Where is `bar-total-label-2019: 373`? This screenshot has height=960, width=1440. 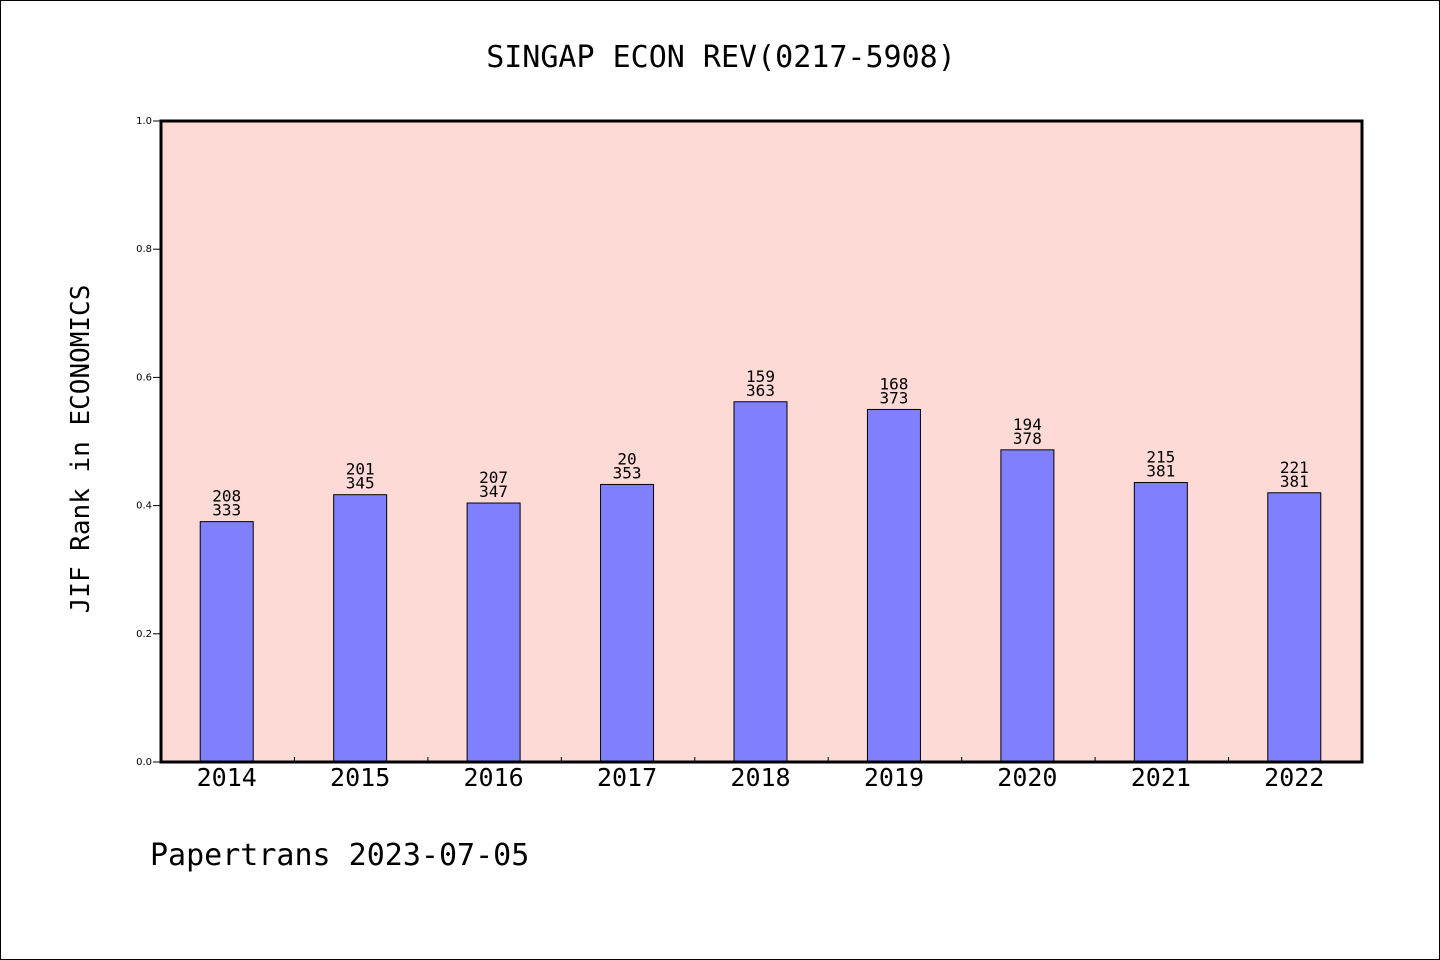
bar-total-label-2019: 373 is located at coordinates (893, 397).